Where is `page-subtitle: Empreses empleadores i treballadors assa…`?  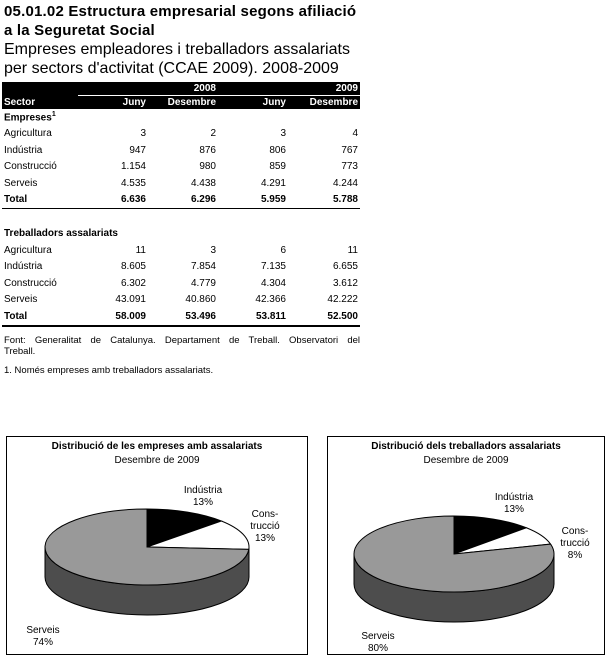 page-subtitle: Empreses empleadores i treballadors assa… is located at coordinates (177, 59).